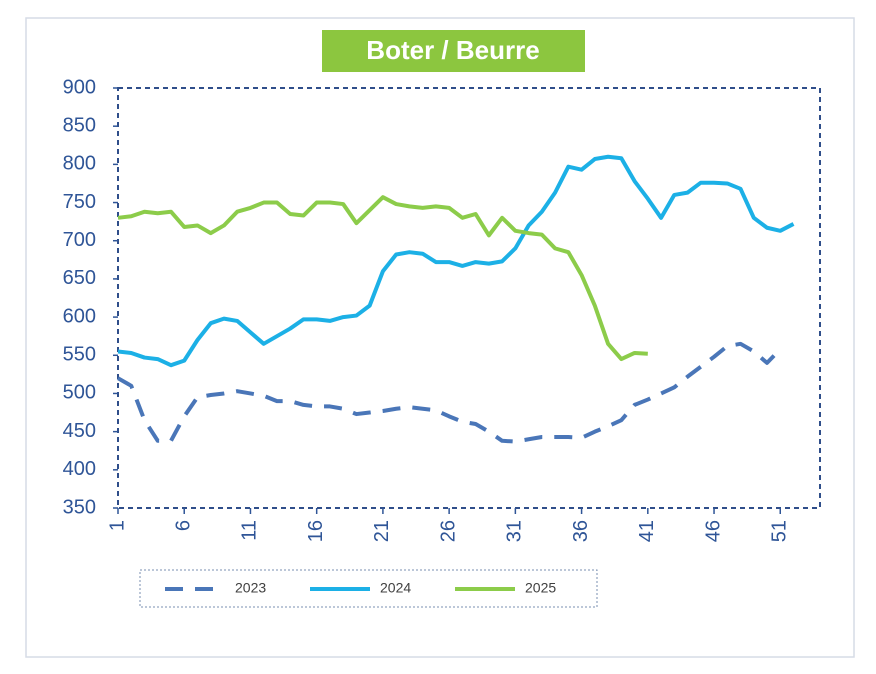  Describe the element at coordinates (79, 240) in the screenshot. I see `y-tick-label: 700` at that location.